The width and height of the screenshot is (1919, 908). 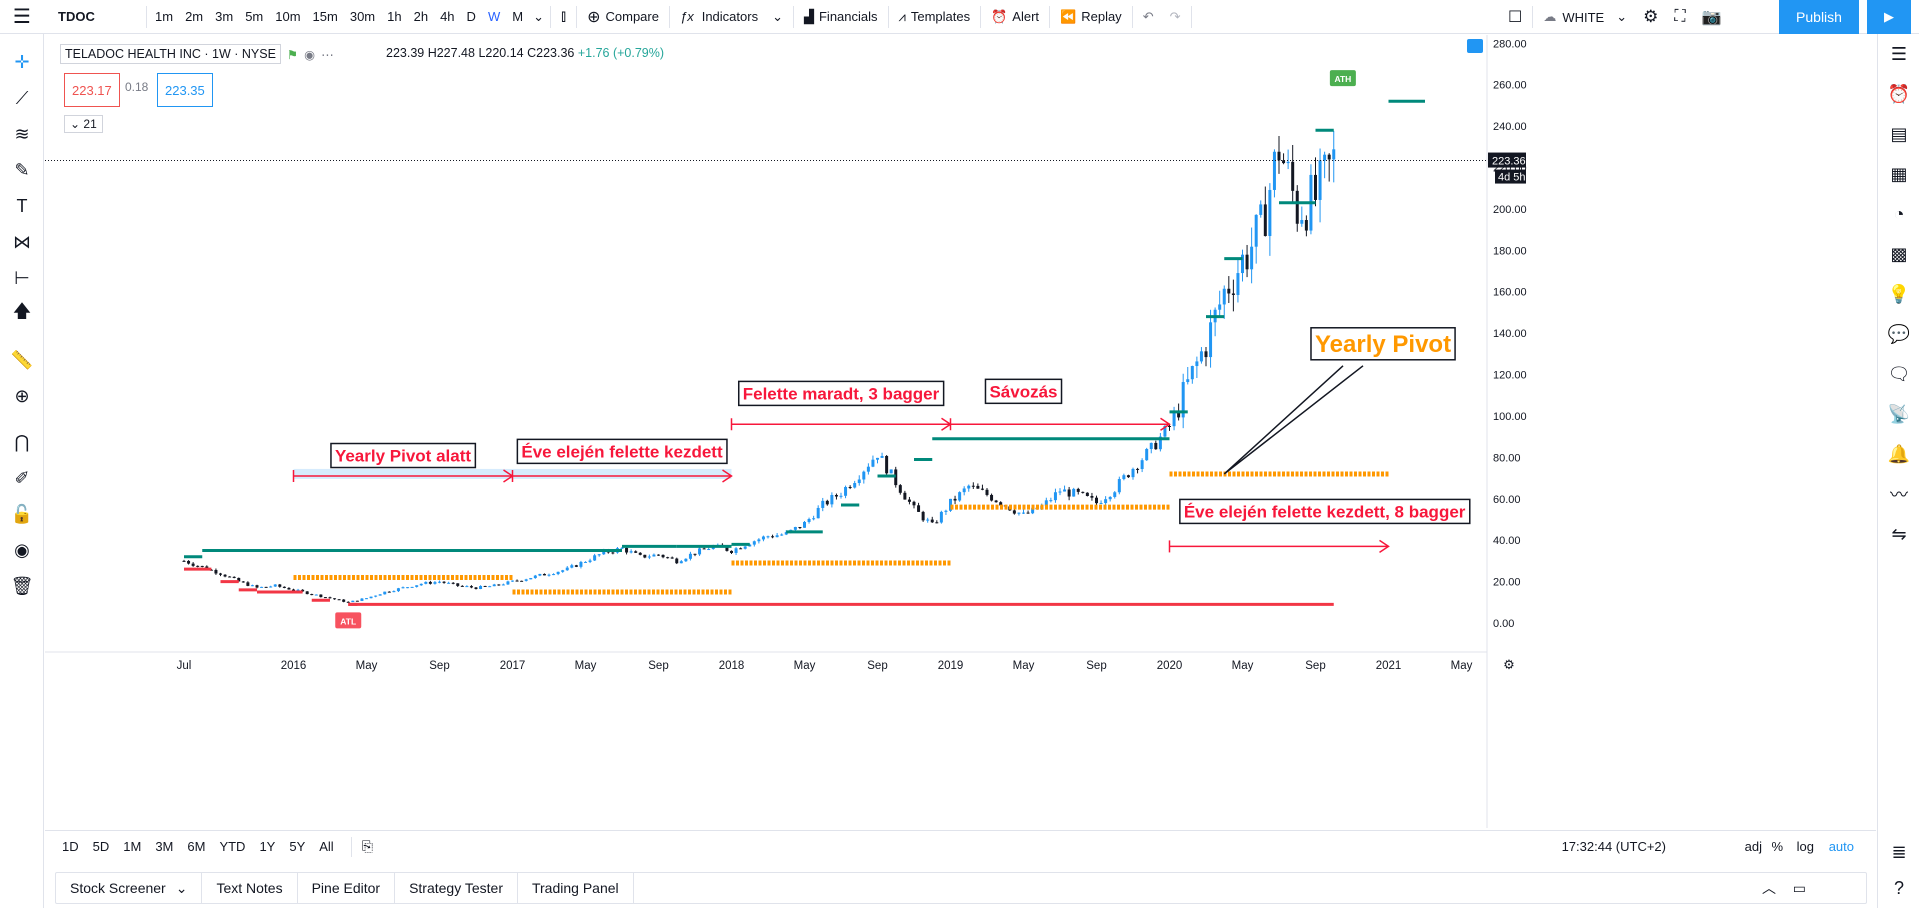 What do you see at coordinates (327, 54) in the screenshot?
I see `more-icon: ⋯` at bounding box center [327, 54].